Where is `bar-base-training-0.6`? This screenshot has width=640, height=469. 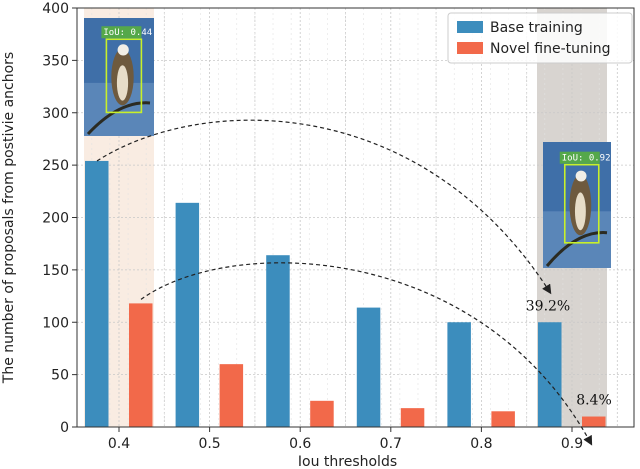 bar-base-training-0.6 is located at coordinates (278, 341).